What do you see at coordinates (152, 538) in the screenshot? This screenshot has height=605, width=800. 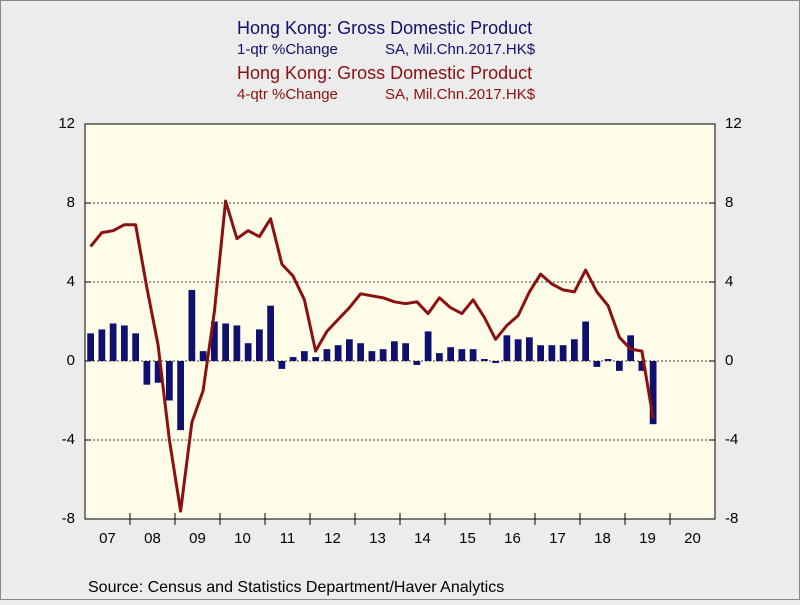 I see `x-tick-label: 08` at bounding box center [152, 538].